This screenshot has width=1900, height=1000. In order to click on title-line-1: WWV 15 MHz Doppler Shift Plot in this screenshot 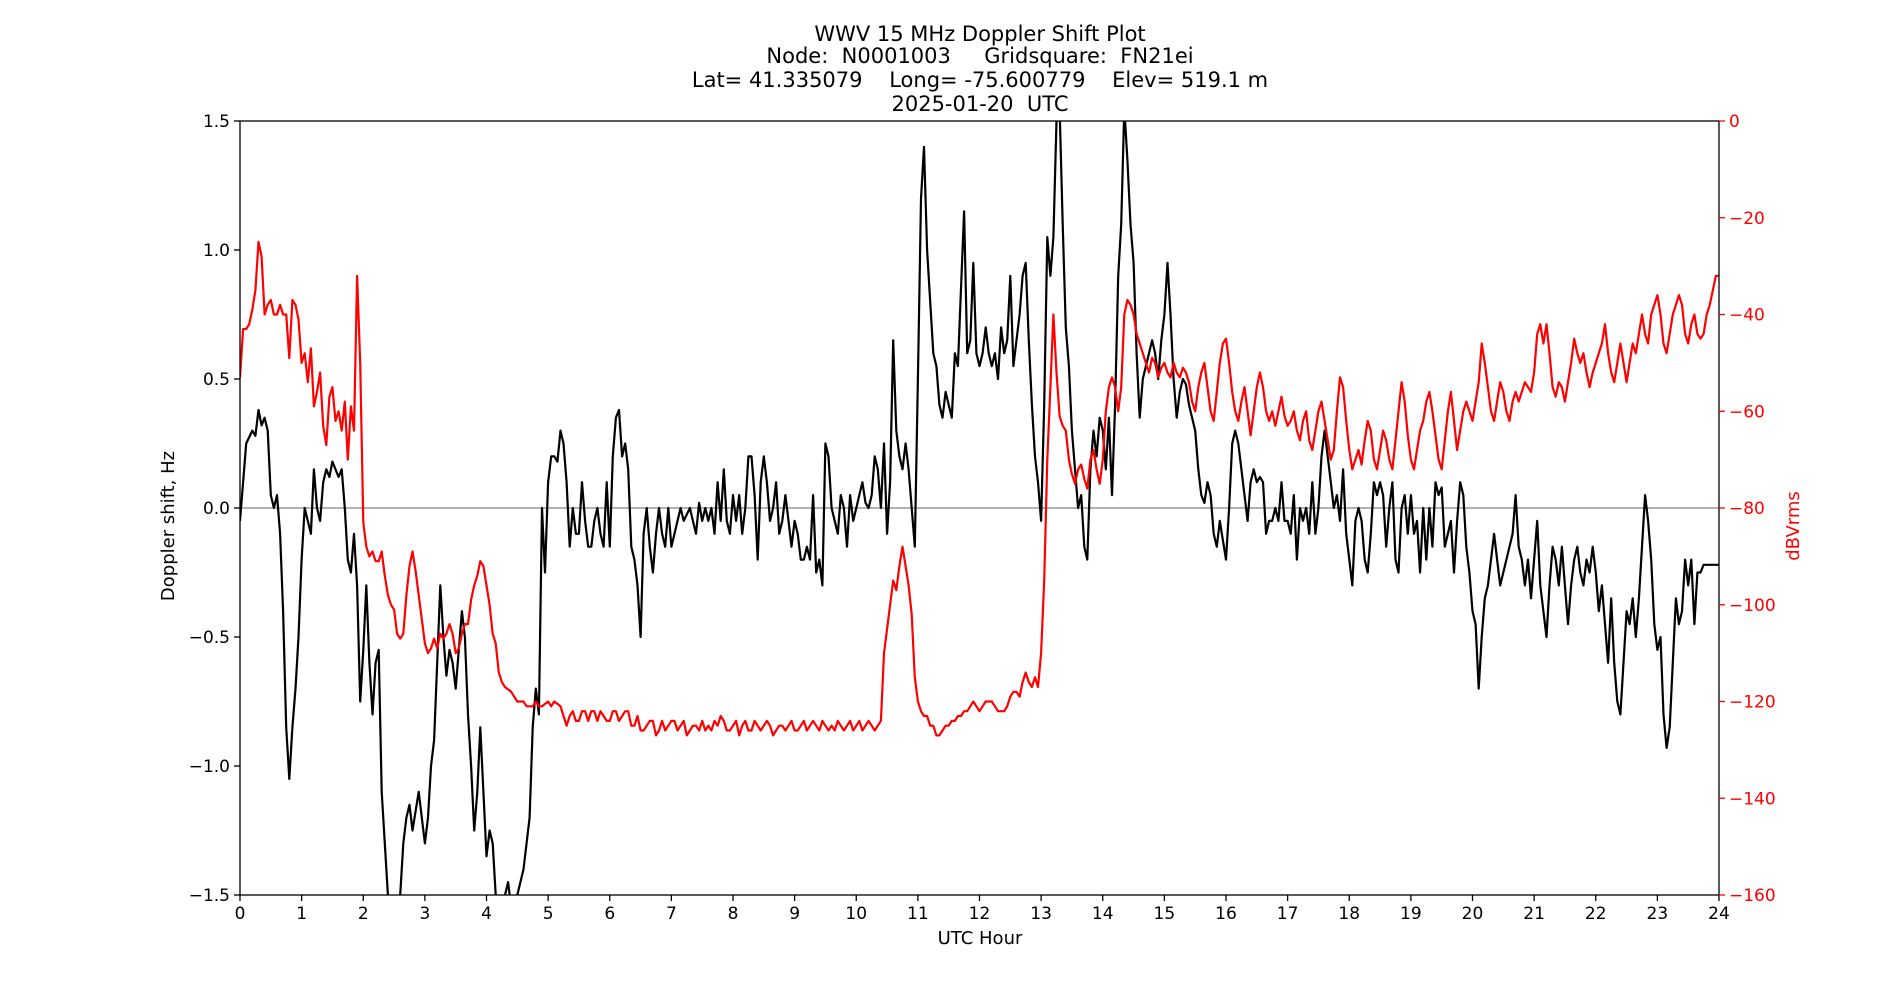, I will do `click(979, 34)`.